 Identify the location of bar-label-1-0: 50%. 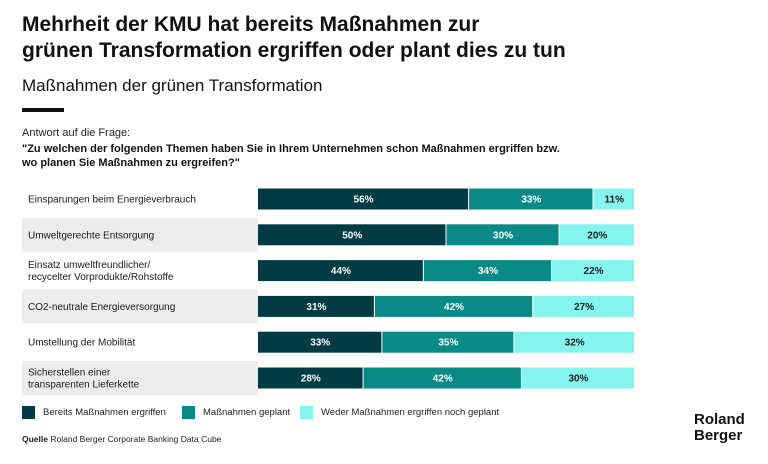
(352, 235).